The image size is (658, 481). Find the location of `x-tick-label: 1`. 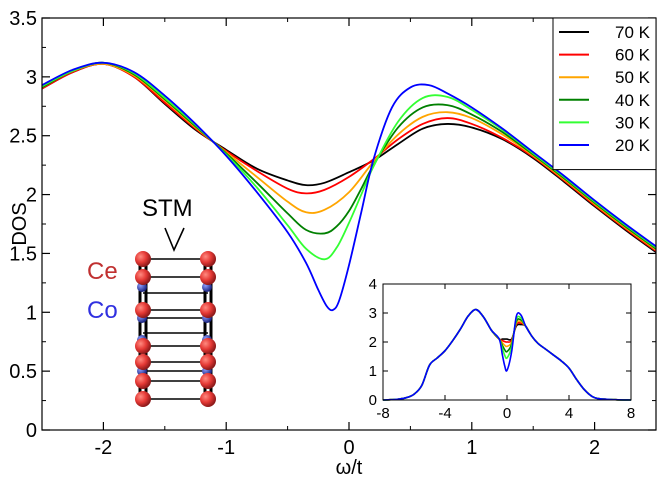

x-tick-label: 1 is located at coordinates (471, 448).